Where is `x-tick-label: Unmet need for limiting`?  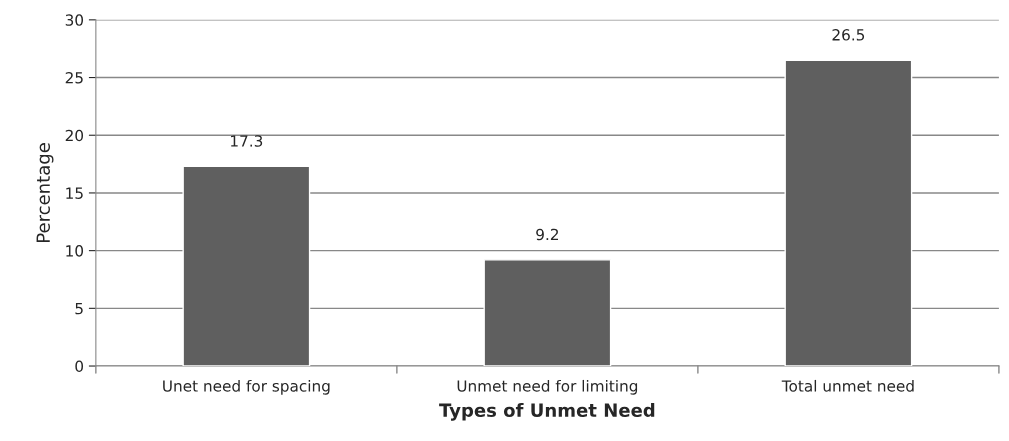 x-tick-label: Unmet need for limiting is located at coordinates (547, 387).